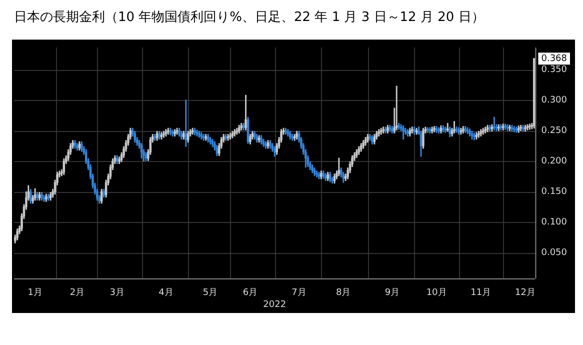 The height and width of the screenshot is (345, 583). Describe the element at coordinates (525, 293) in the screenshot. I see `x-tick-label: 12月` at that location.